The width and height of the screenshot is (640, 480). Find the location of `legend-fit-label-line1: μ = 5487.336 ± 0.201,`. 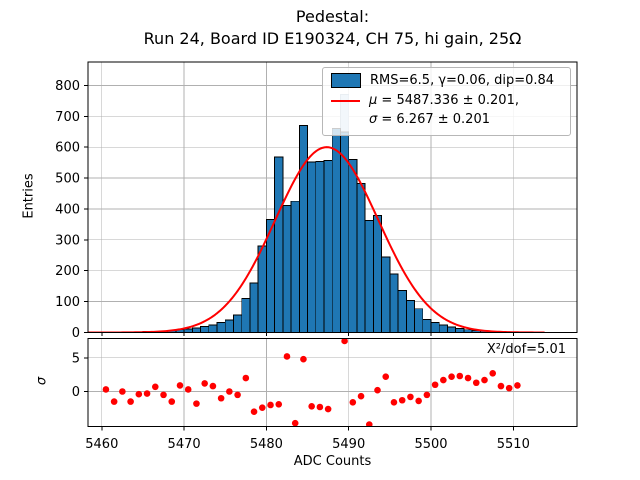

legend-fit-label-line1: μ = 5487.336 ± 0.201, is located at coordinates (444, 100).